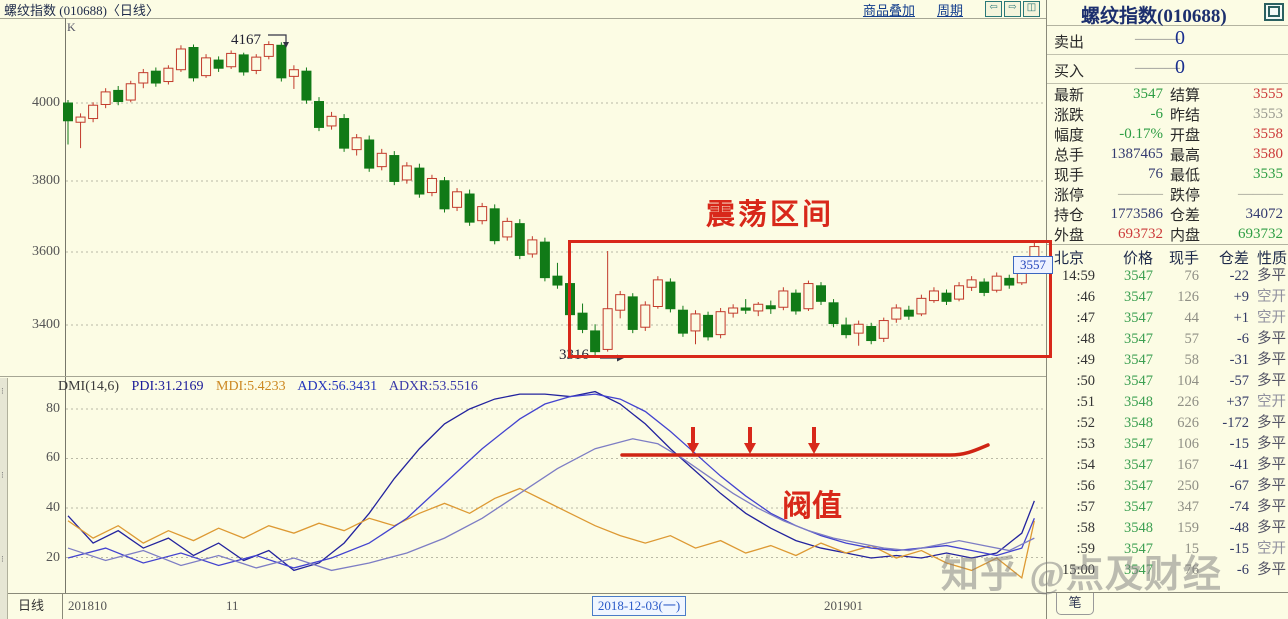 This screenshot has width=1288, height=619. What do you see at coordinates (1235, 423) in the screenshot?
I see `tick-cell: -172` at bounding box center [1235, 423].